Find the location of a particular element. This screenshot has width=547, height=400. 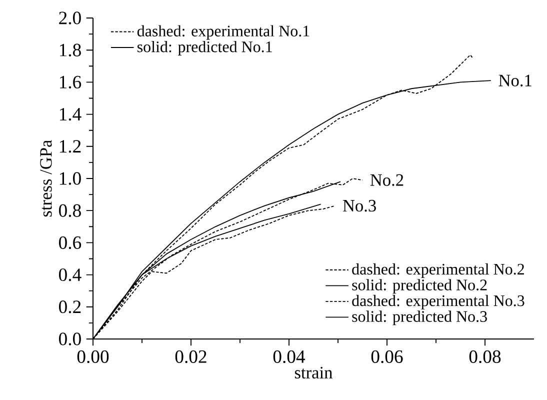

legend-label: dashed: experimental No.1 is located at coordinates (223, 32).